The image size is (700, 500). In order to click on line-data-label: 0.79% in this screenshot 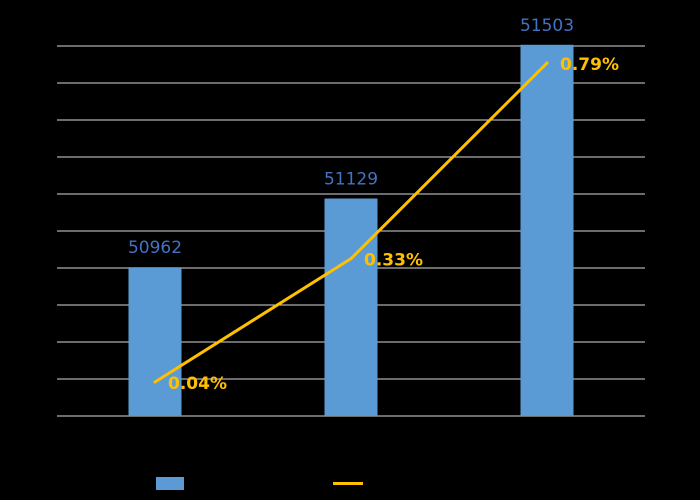, I will do `click(589, 65)`.